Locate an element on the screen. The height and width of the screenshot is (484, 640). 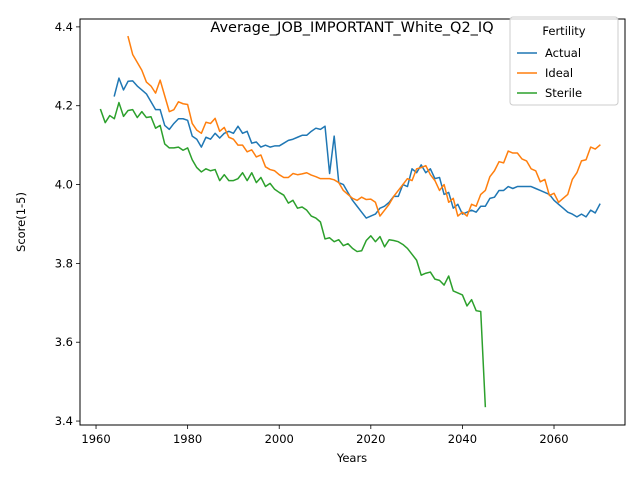
legend-title: Fertility is located at coordinates (563, 31).